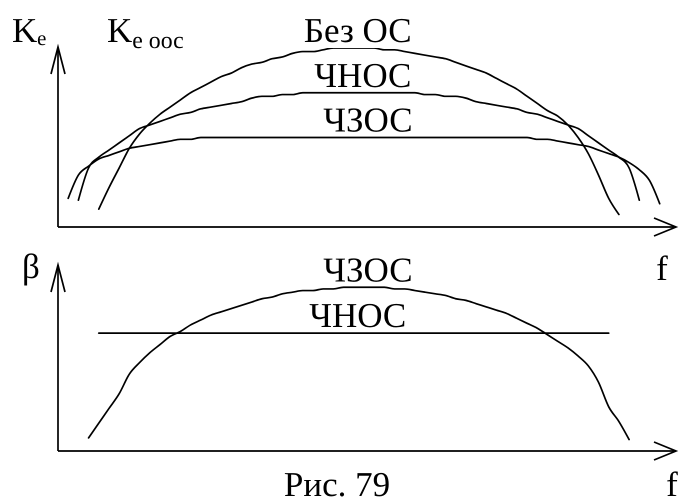 Image resolution: width=685 pixels, height=499 pixels. What do you see at coordinates (29, 30) in the screenshot?
I see `y-axis-title: Kₑ` at bounding box center [29, 30].